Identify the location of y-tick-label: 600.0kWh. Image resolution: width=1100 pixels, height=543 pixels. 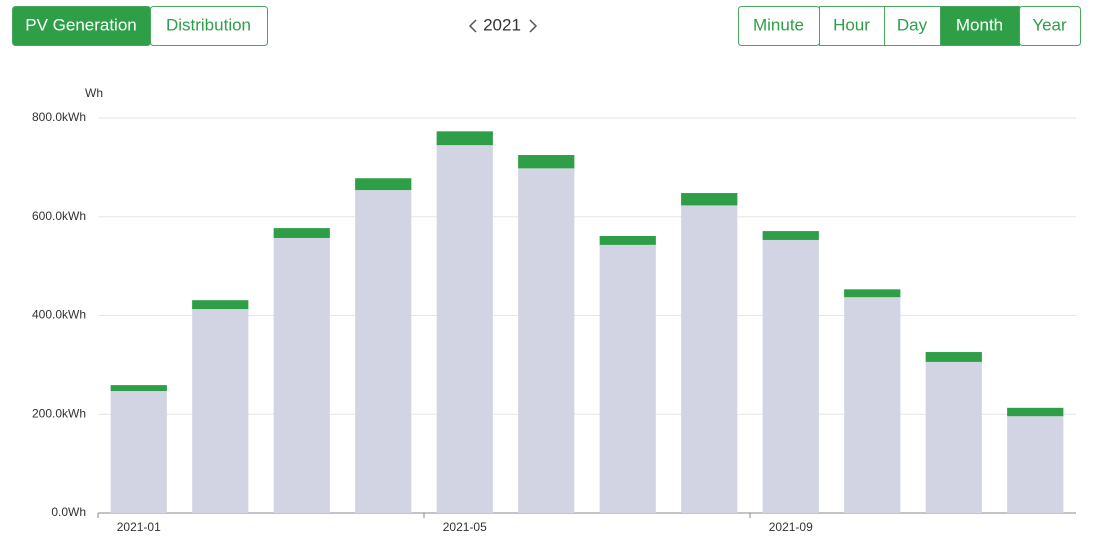
(59, 216).